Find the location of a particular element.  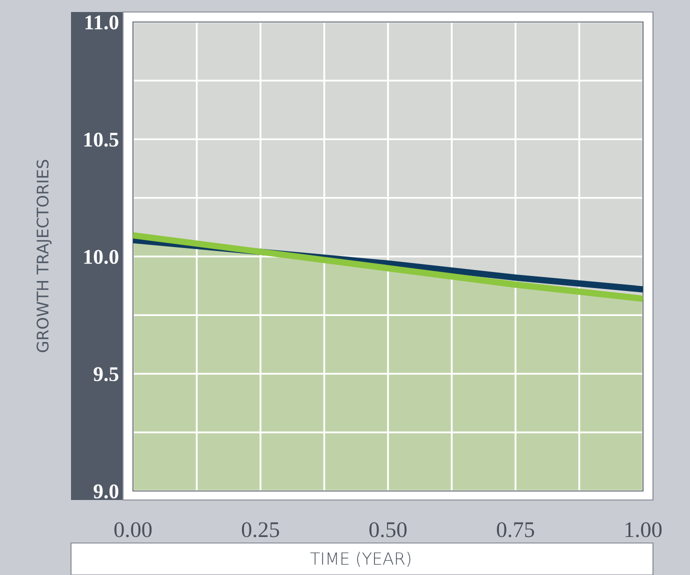

x-tick-label: 0.75 is located at coordinates (515, 530).